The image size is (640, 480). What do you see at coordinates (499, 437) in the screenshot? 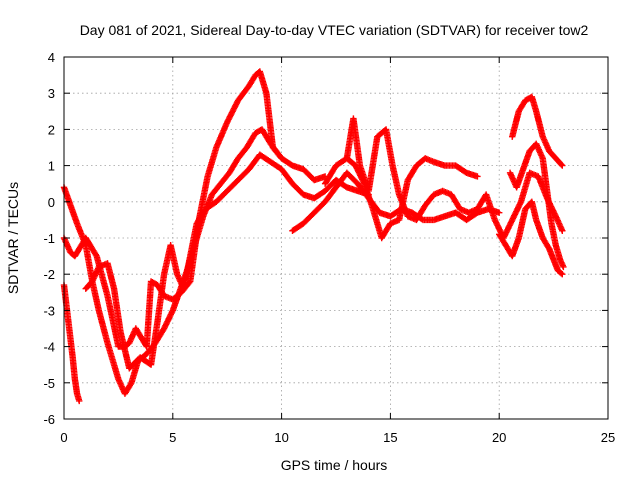
I see `x-tick-label: 20` at bounding box center [499, 437].